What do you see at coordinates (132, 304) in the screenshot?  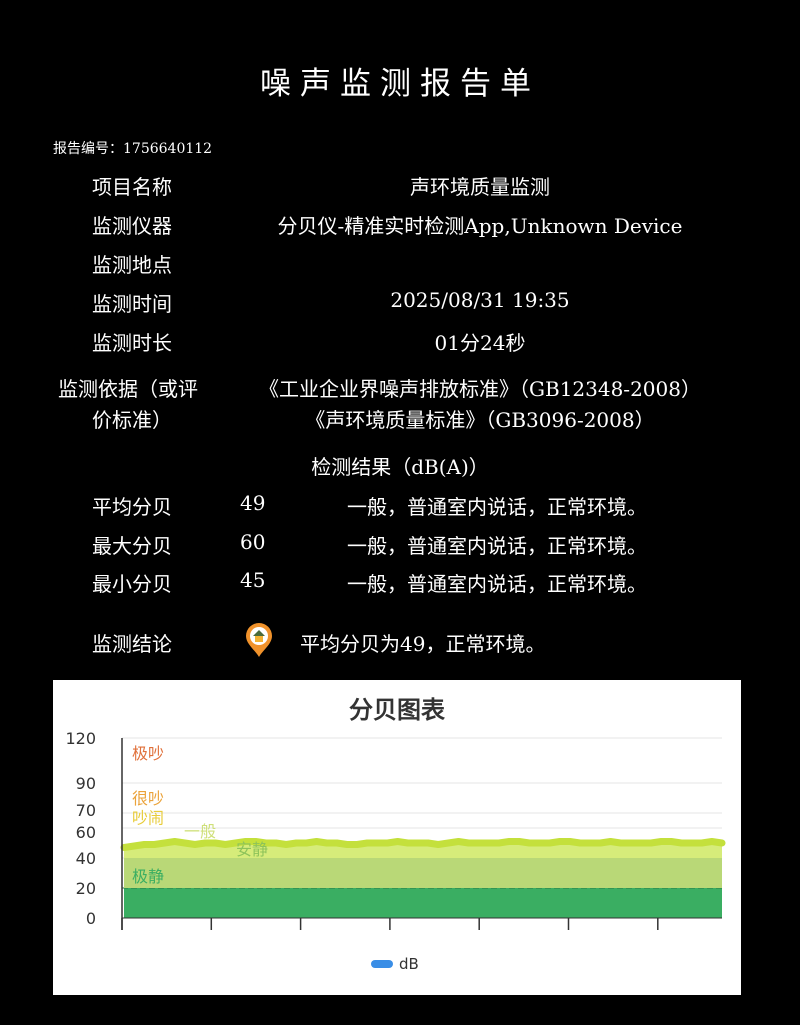 I see `field-label-time: 监测时间` at bounding box center [132, 304].